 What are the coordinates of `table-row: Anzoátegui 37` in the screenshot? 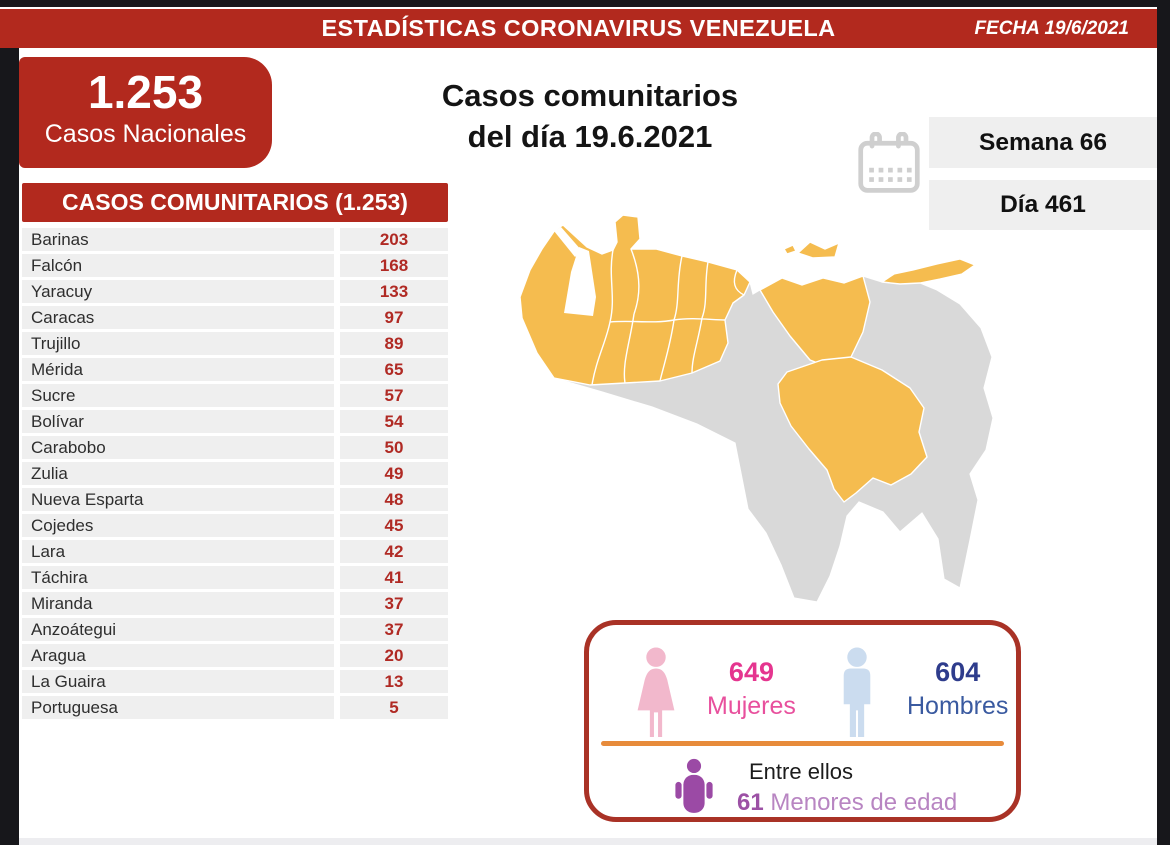 It's located at (235, 629).